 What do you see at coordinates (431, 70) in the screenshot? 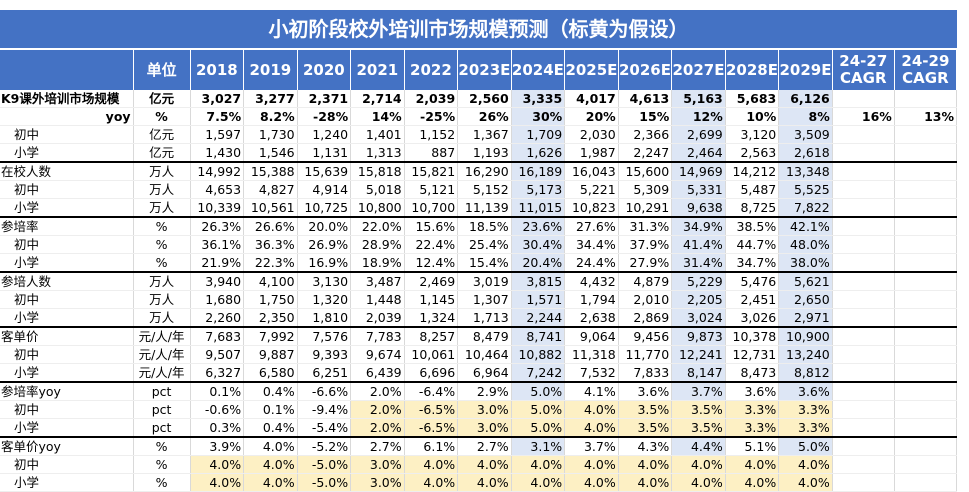
I see `header-cell: 2022` at bounding box center [431, 70].